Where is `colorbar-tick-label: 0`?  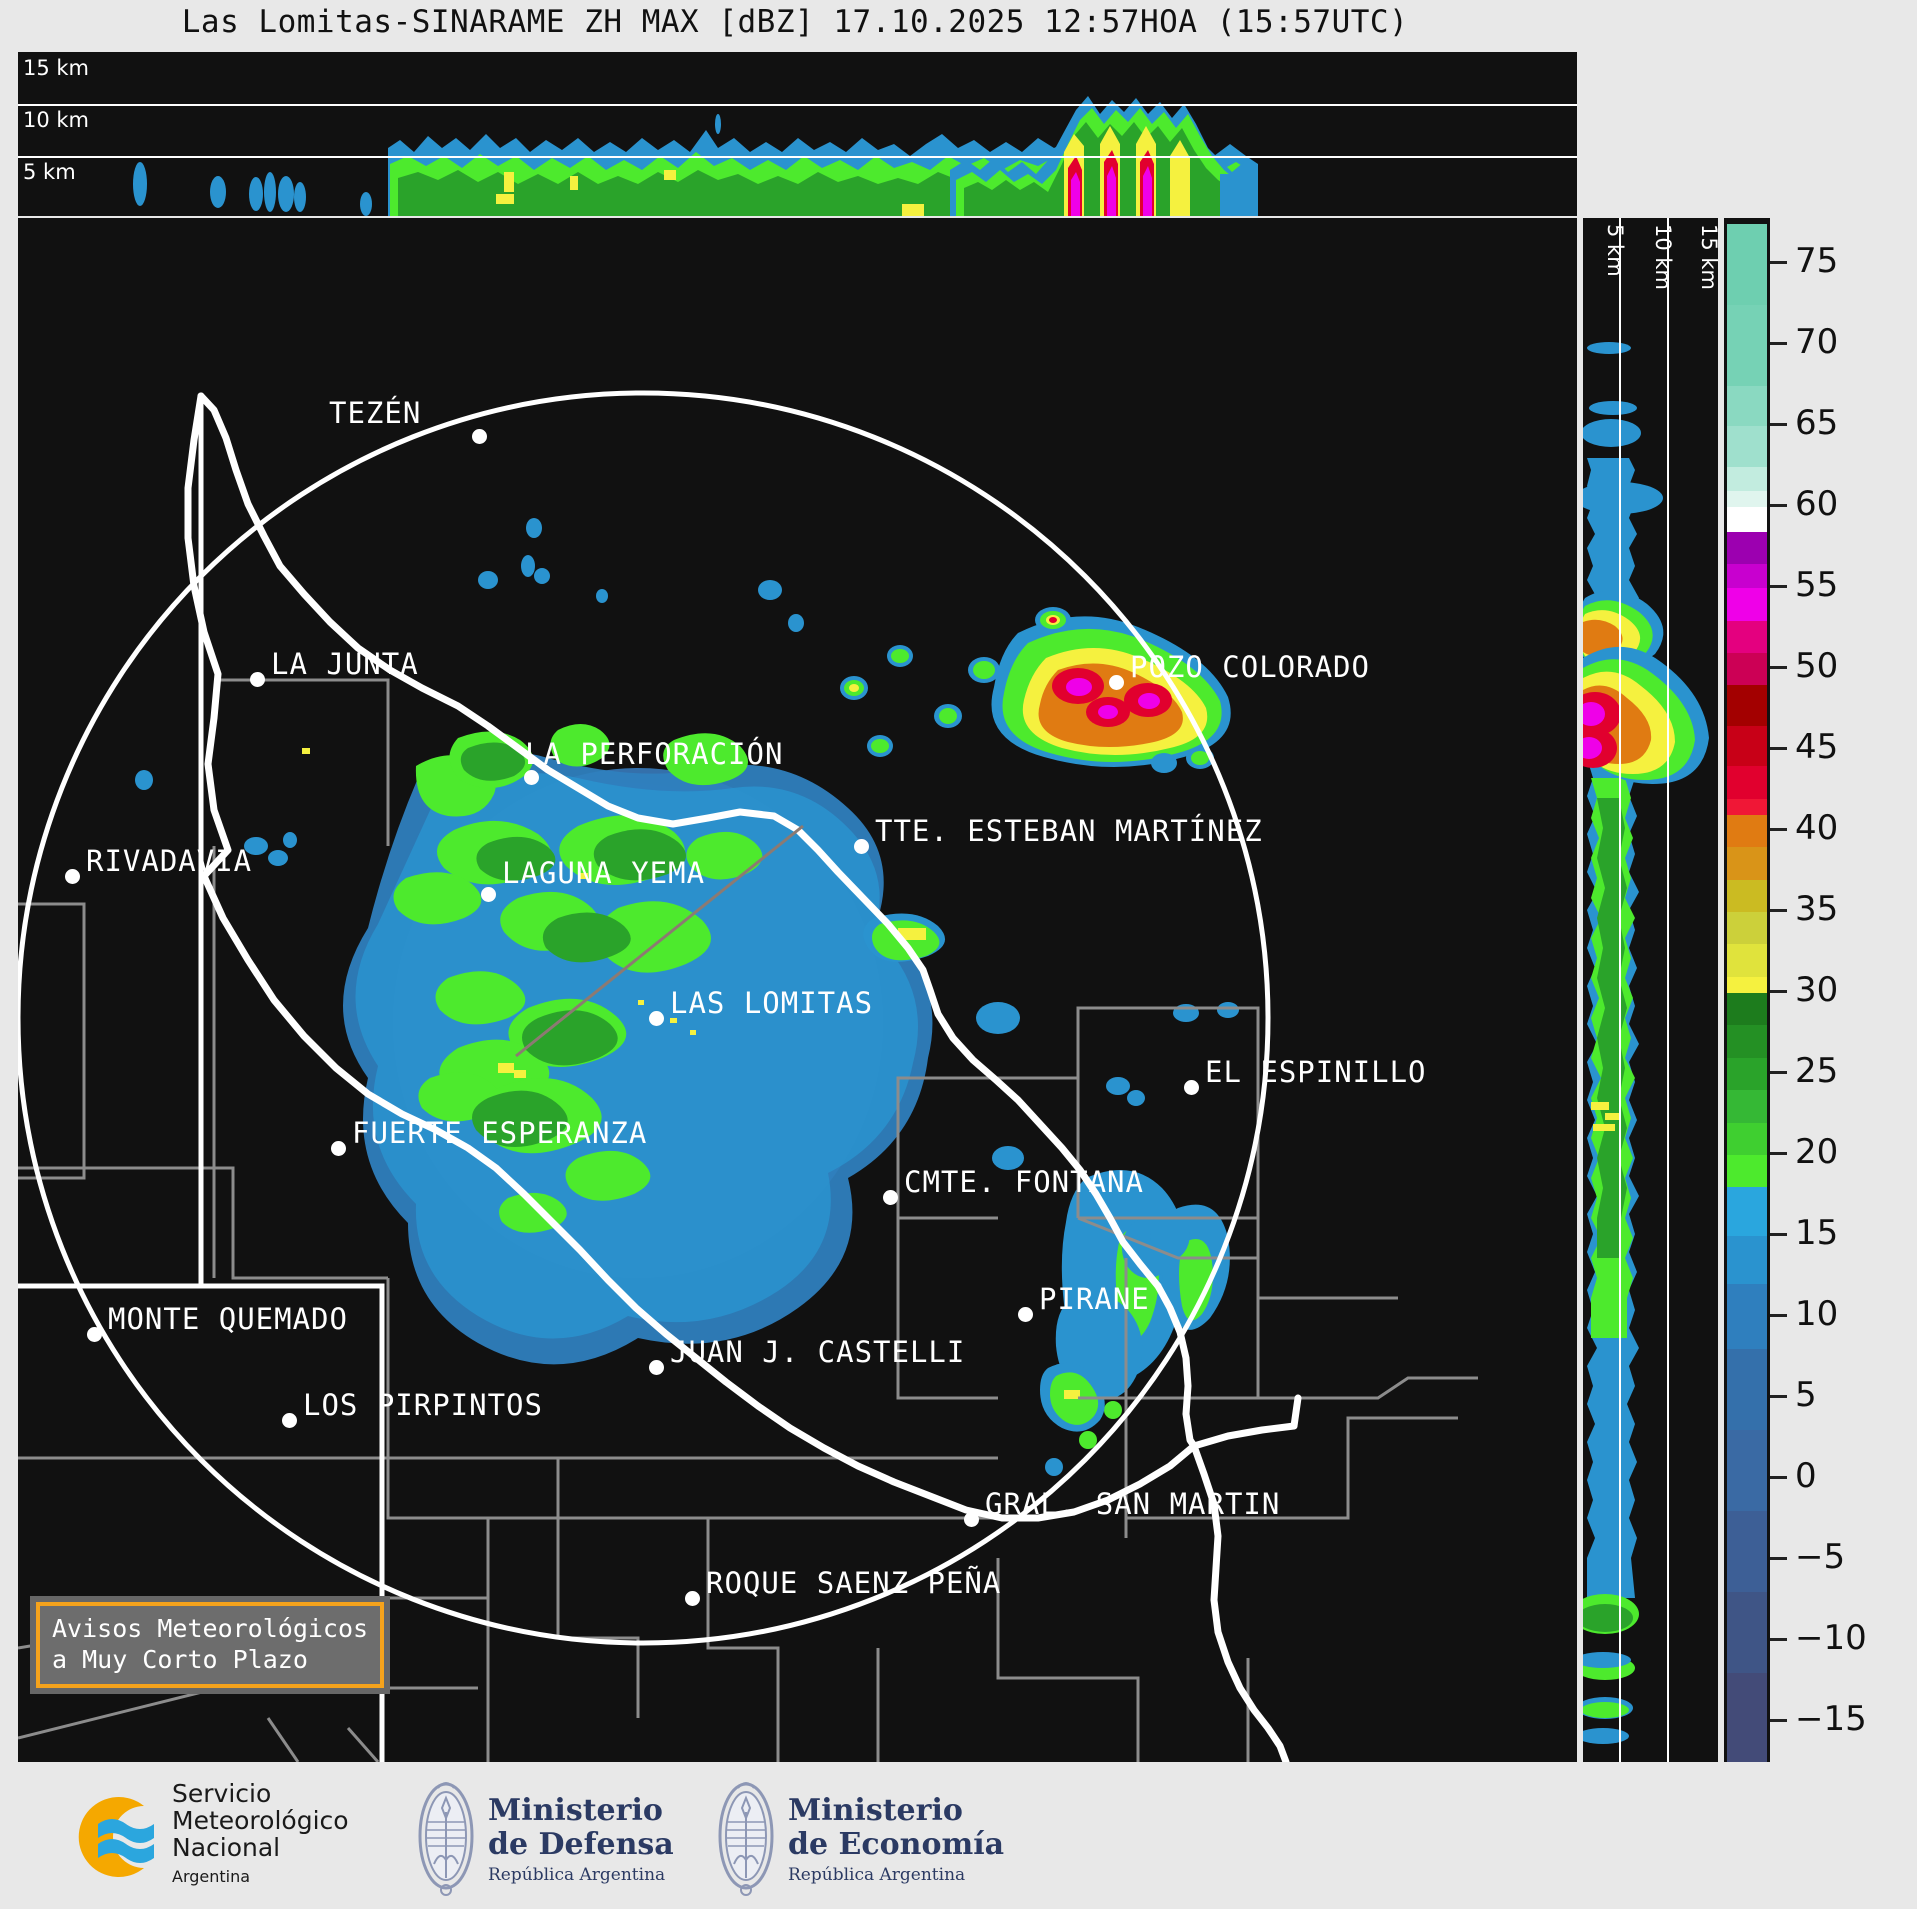
colorbar-tick-label: 0 is located at coordinates (1806, 1475).